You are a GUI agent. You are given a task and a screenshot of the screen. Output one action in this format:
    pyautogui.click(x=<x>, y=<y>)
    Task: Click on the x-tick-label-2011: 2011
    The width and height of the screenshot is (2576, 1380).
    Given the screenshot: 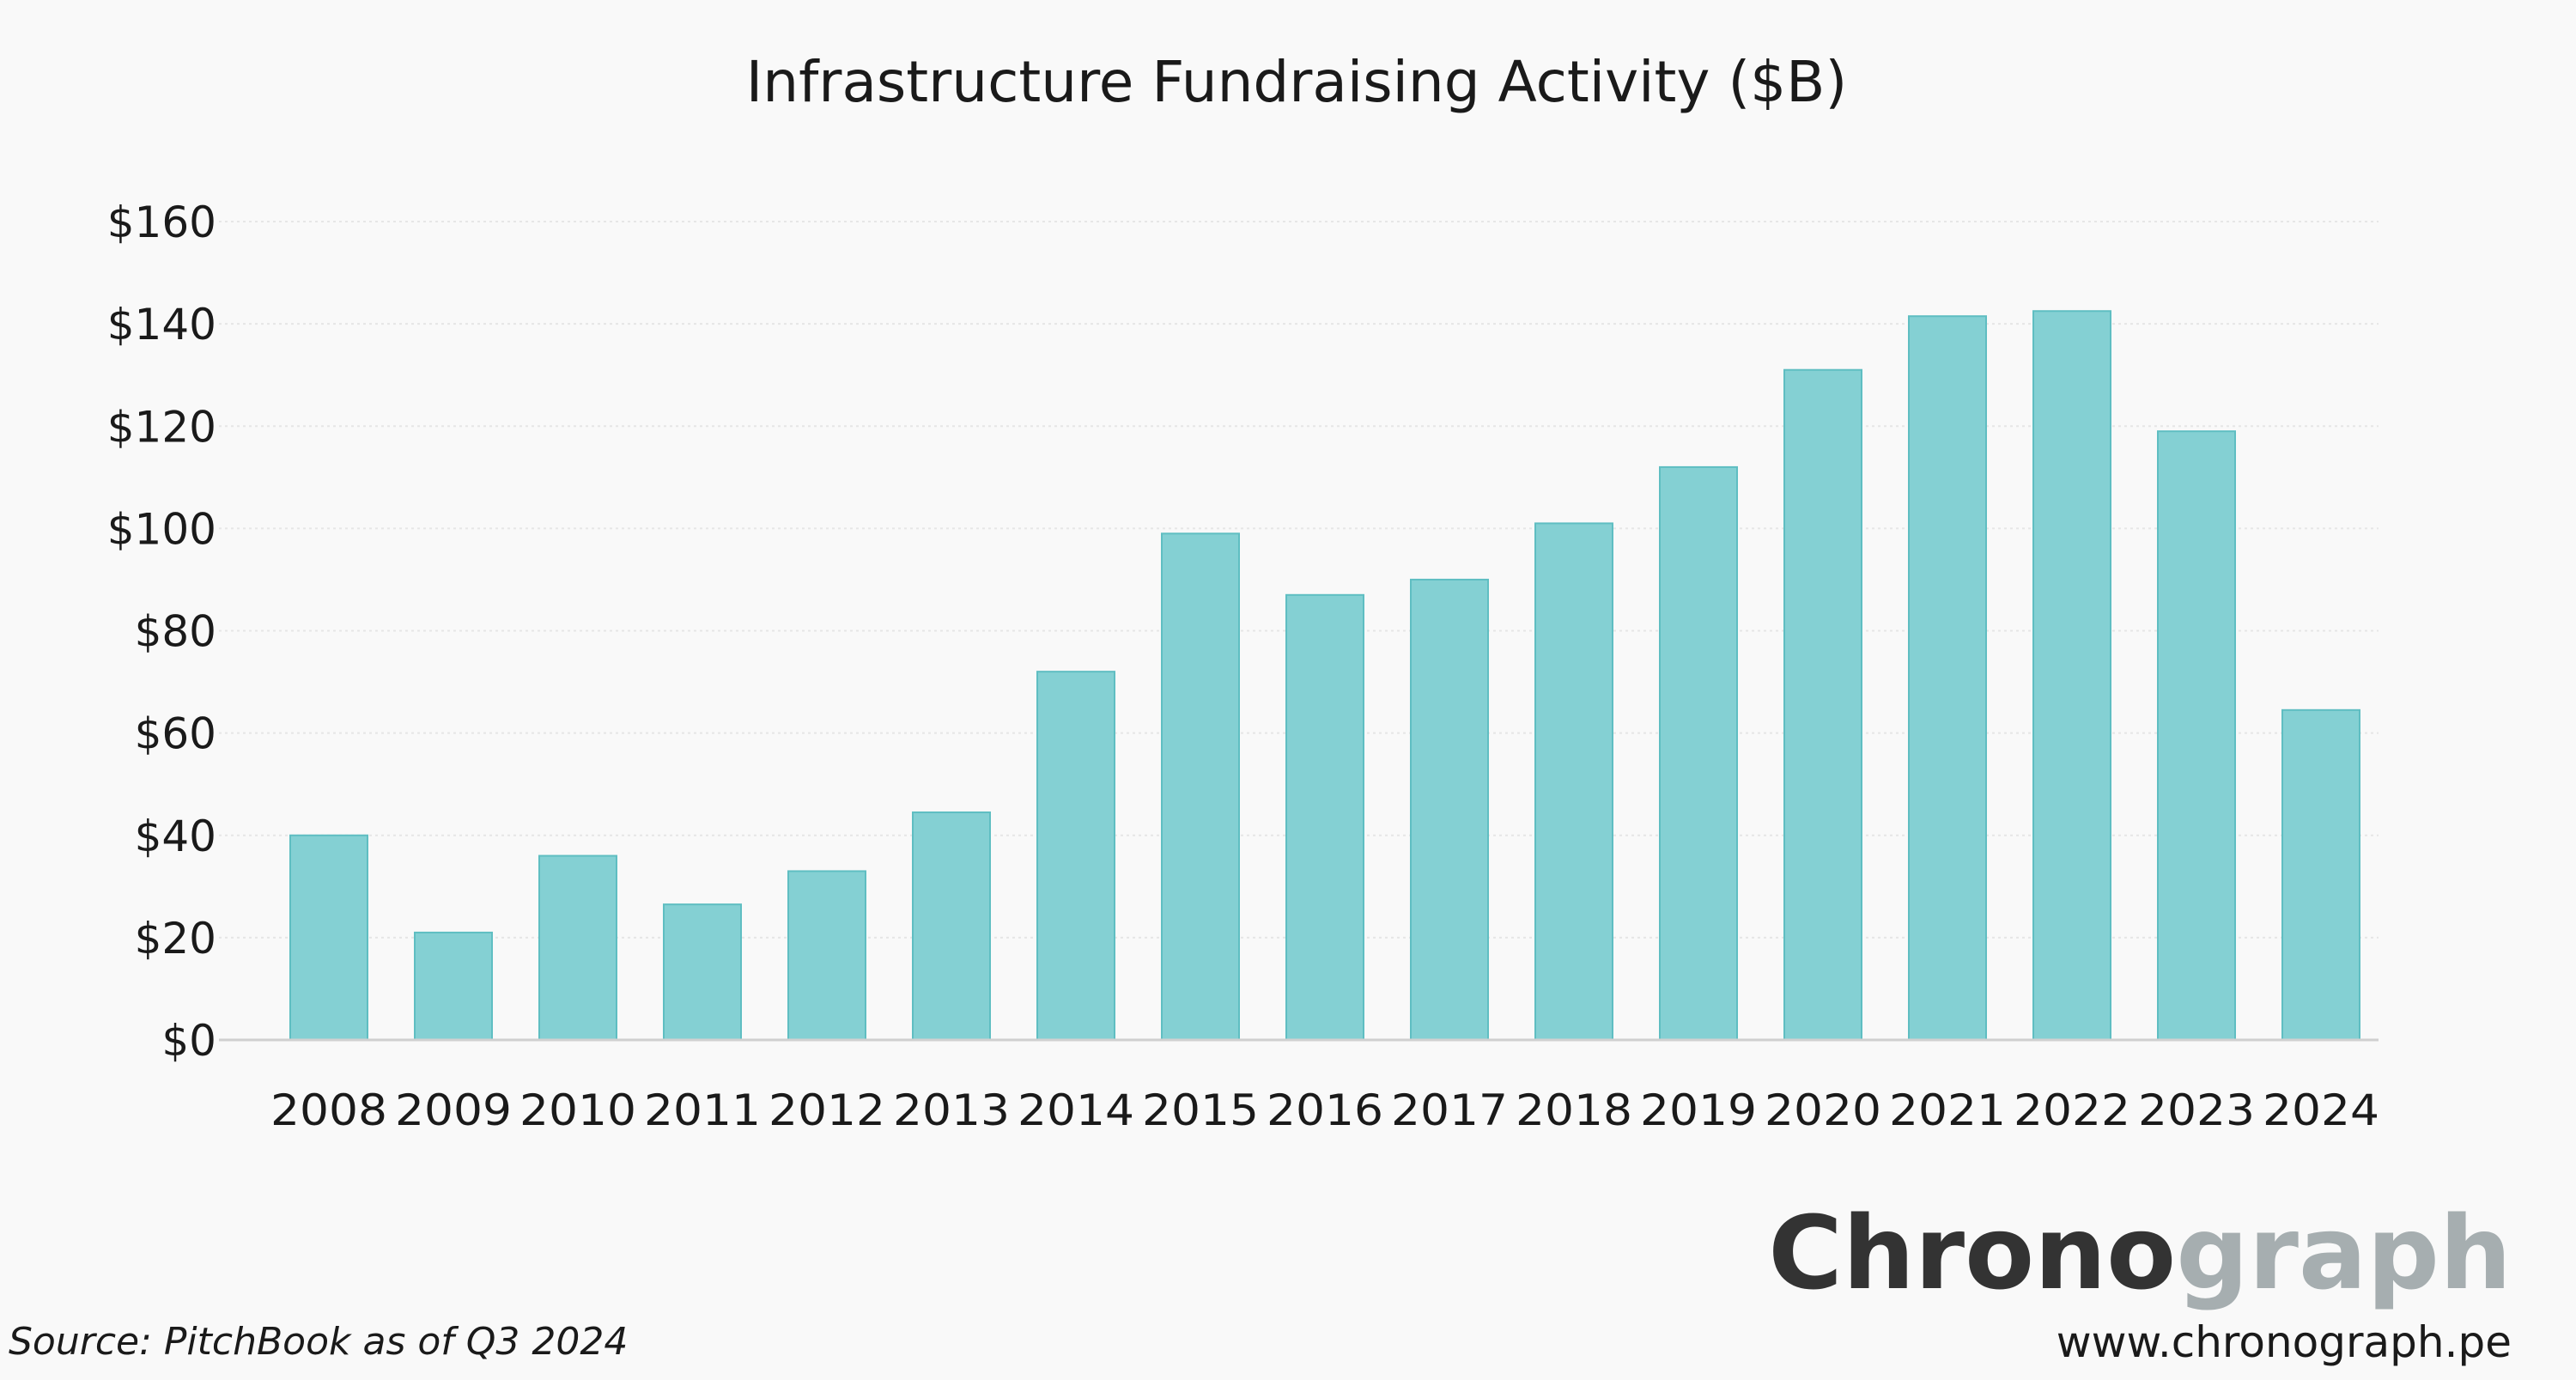 What is the action you would take?
    pyautogui.click(x=702, y=1110)
    